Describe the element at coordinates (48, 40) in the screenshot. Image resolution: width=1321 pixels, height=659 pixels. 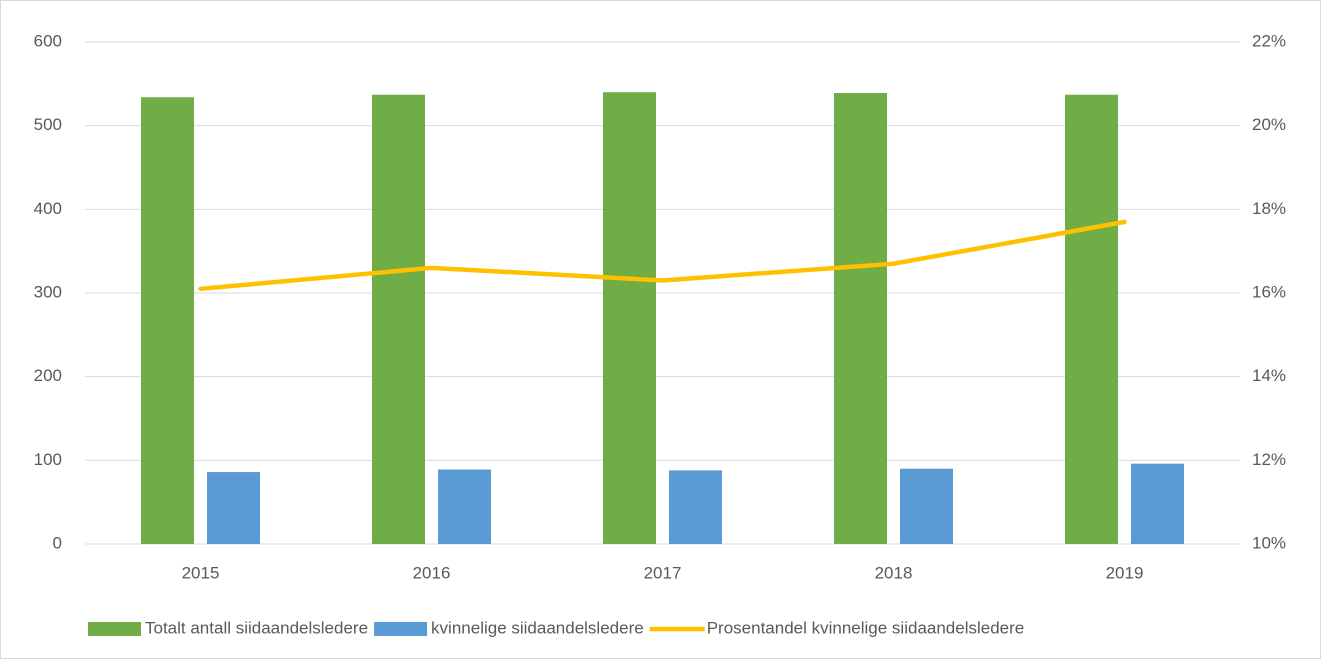
I see `y-tick-label: 600` at that location.